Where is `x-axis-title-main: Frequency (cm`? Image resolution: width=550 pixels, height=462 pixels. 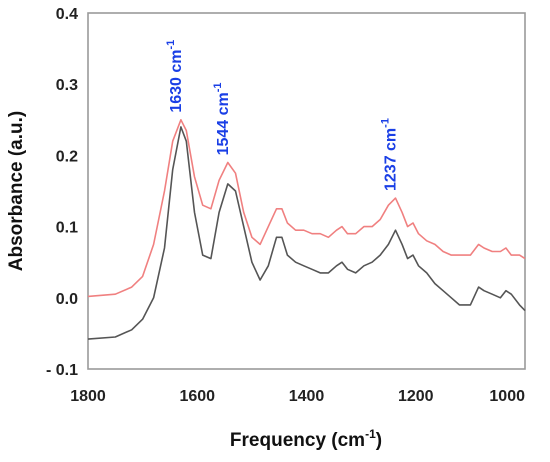
x-axis-title-main: Frequency (cm is located at coordinates (297, 440).